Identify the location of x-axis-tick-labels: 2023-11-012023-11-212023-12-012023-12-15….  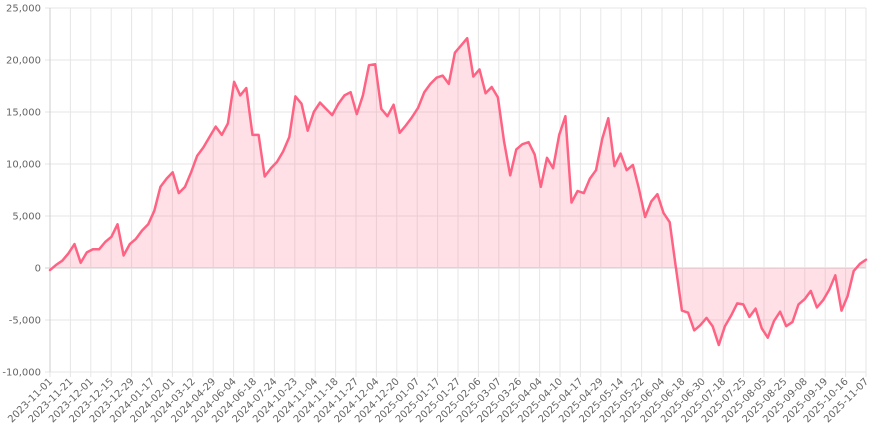
(438, 400).